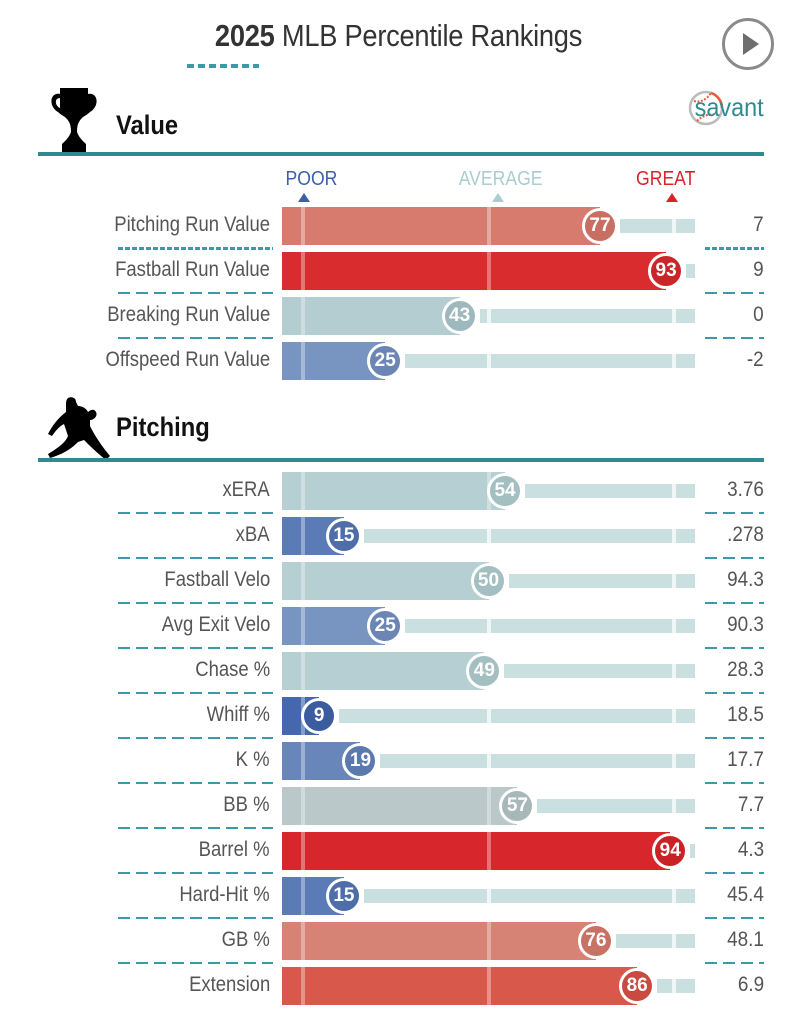 This screenshot has height=1023, width=797. I want to click on section-title-pitching: Pitching, so click(163, 427).